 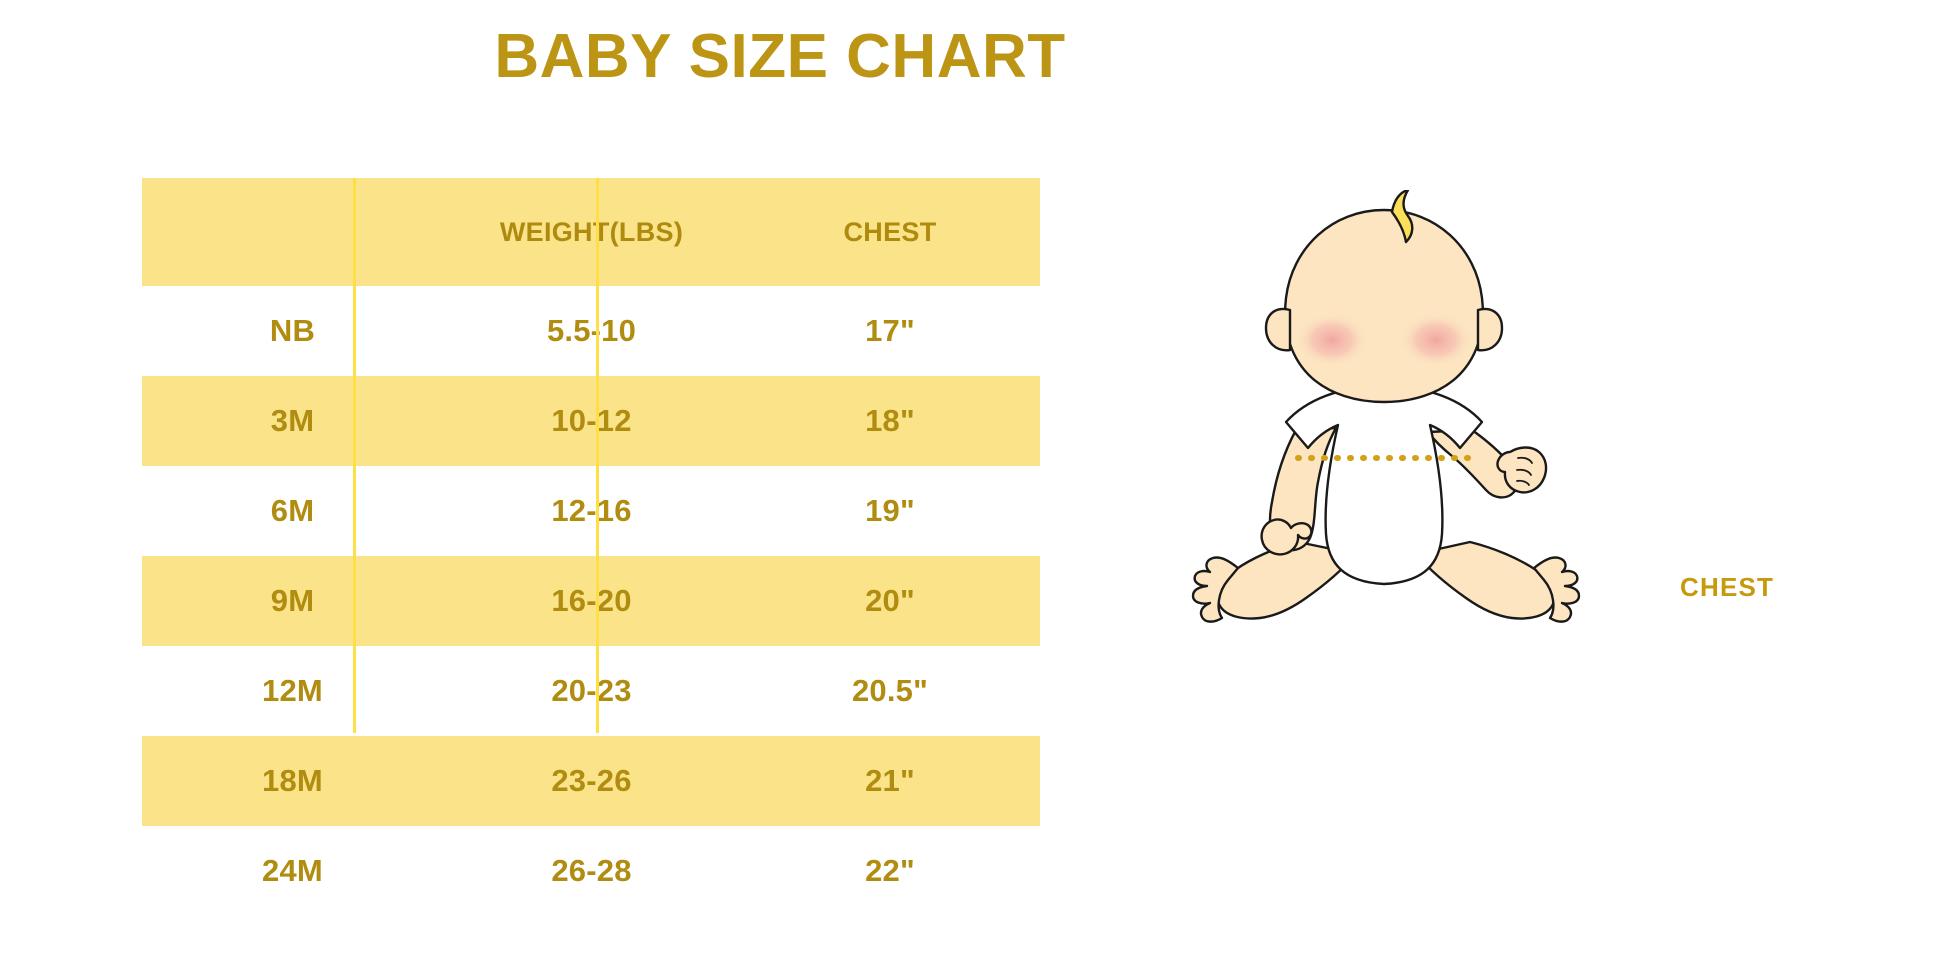 I want to click on cell-size: 18M, so click(x=292, y=780).